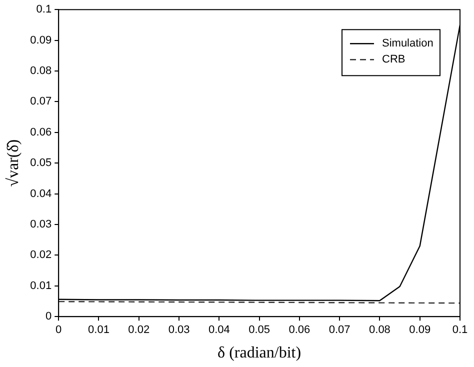 The height and width of the screenshot is (367, 474). Describe the element at coordinates (41, 224) in the screenshot. I see `y-tick-label: 0.03` at that location.